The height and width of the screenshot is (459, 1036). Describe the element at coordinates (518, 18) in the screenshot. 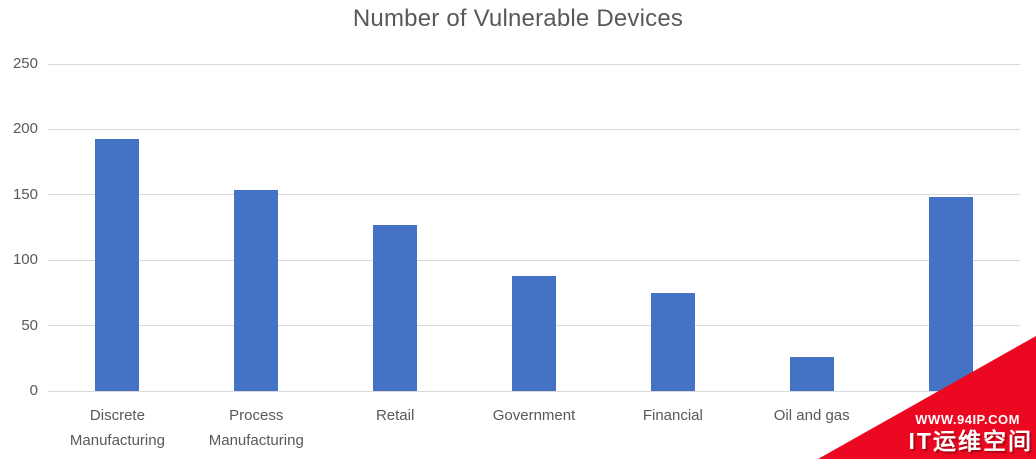

I see `chart-title: Number of Vulnerable Devices` at that location.